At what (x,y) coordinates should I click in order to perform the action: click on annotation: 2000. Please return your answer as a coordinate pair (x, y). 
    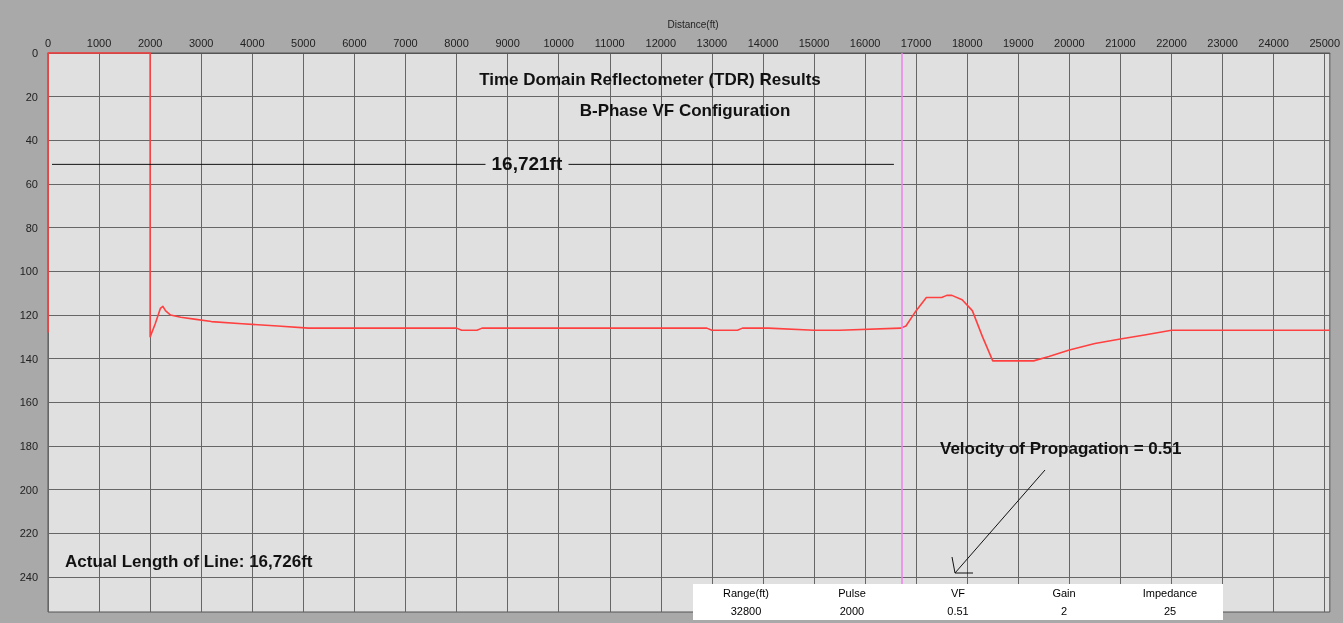
    Looking at the image, I should click on (852, 611).